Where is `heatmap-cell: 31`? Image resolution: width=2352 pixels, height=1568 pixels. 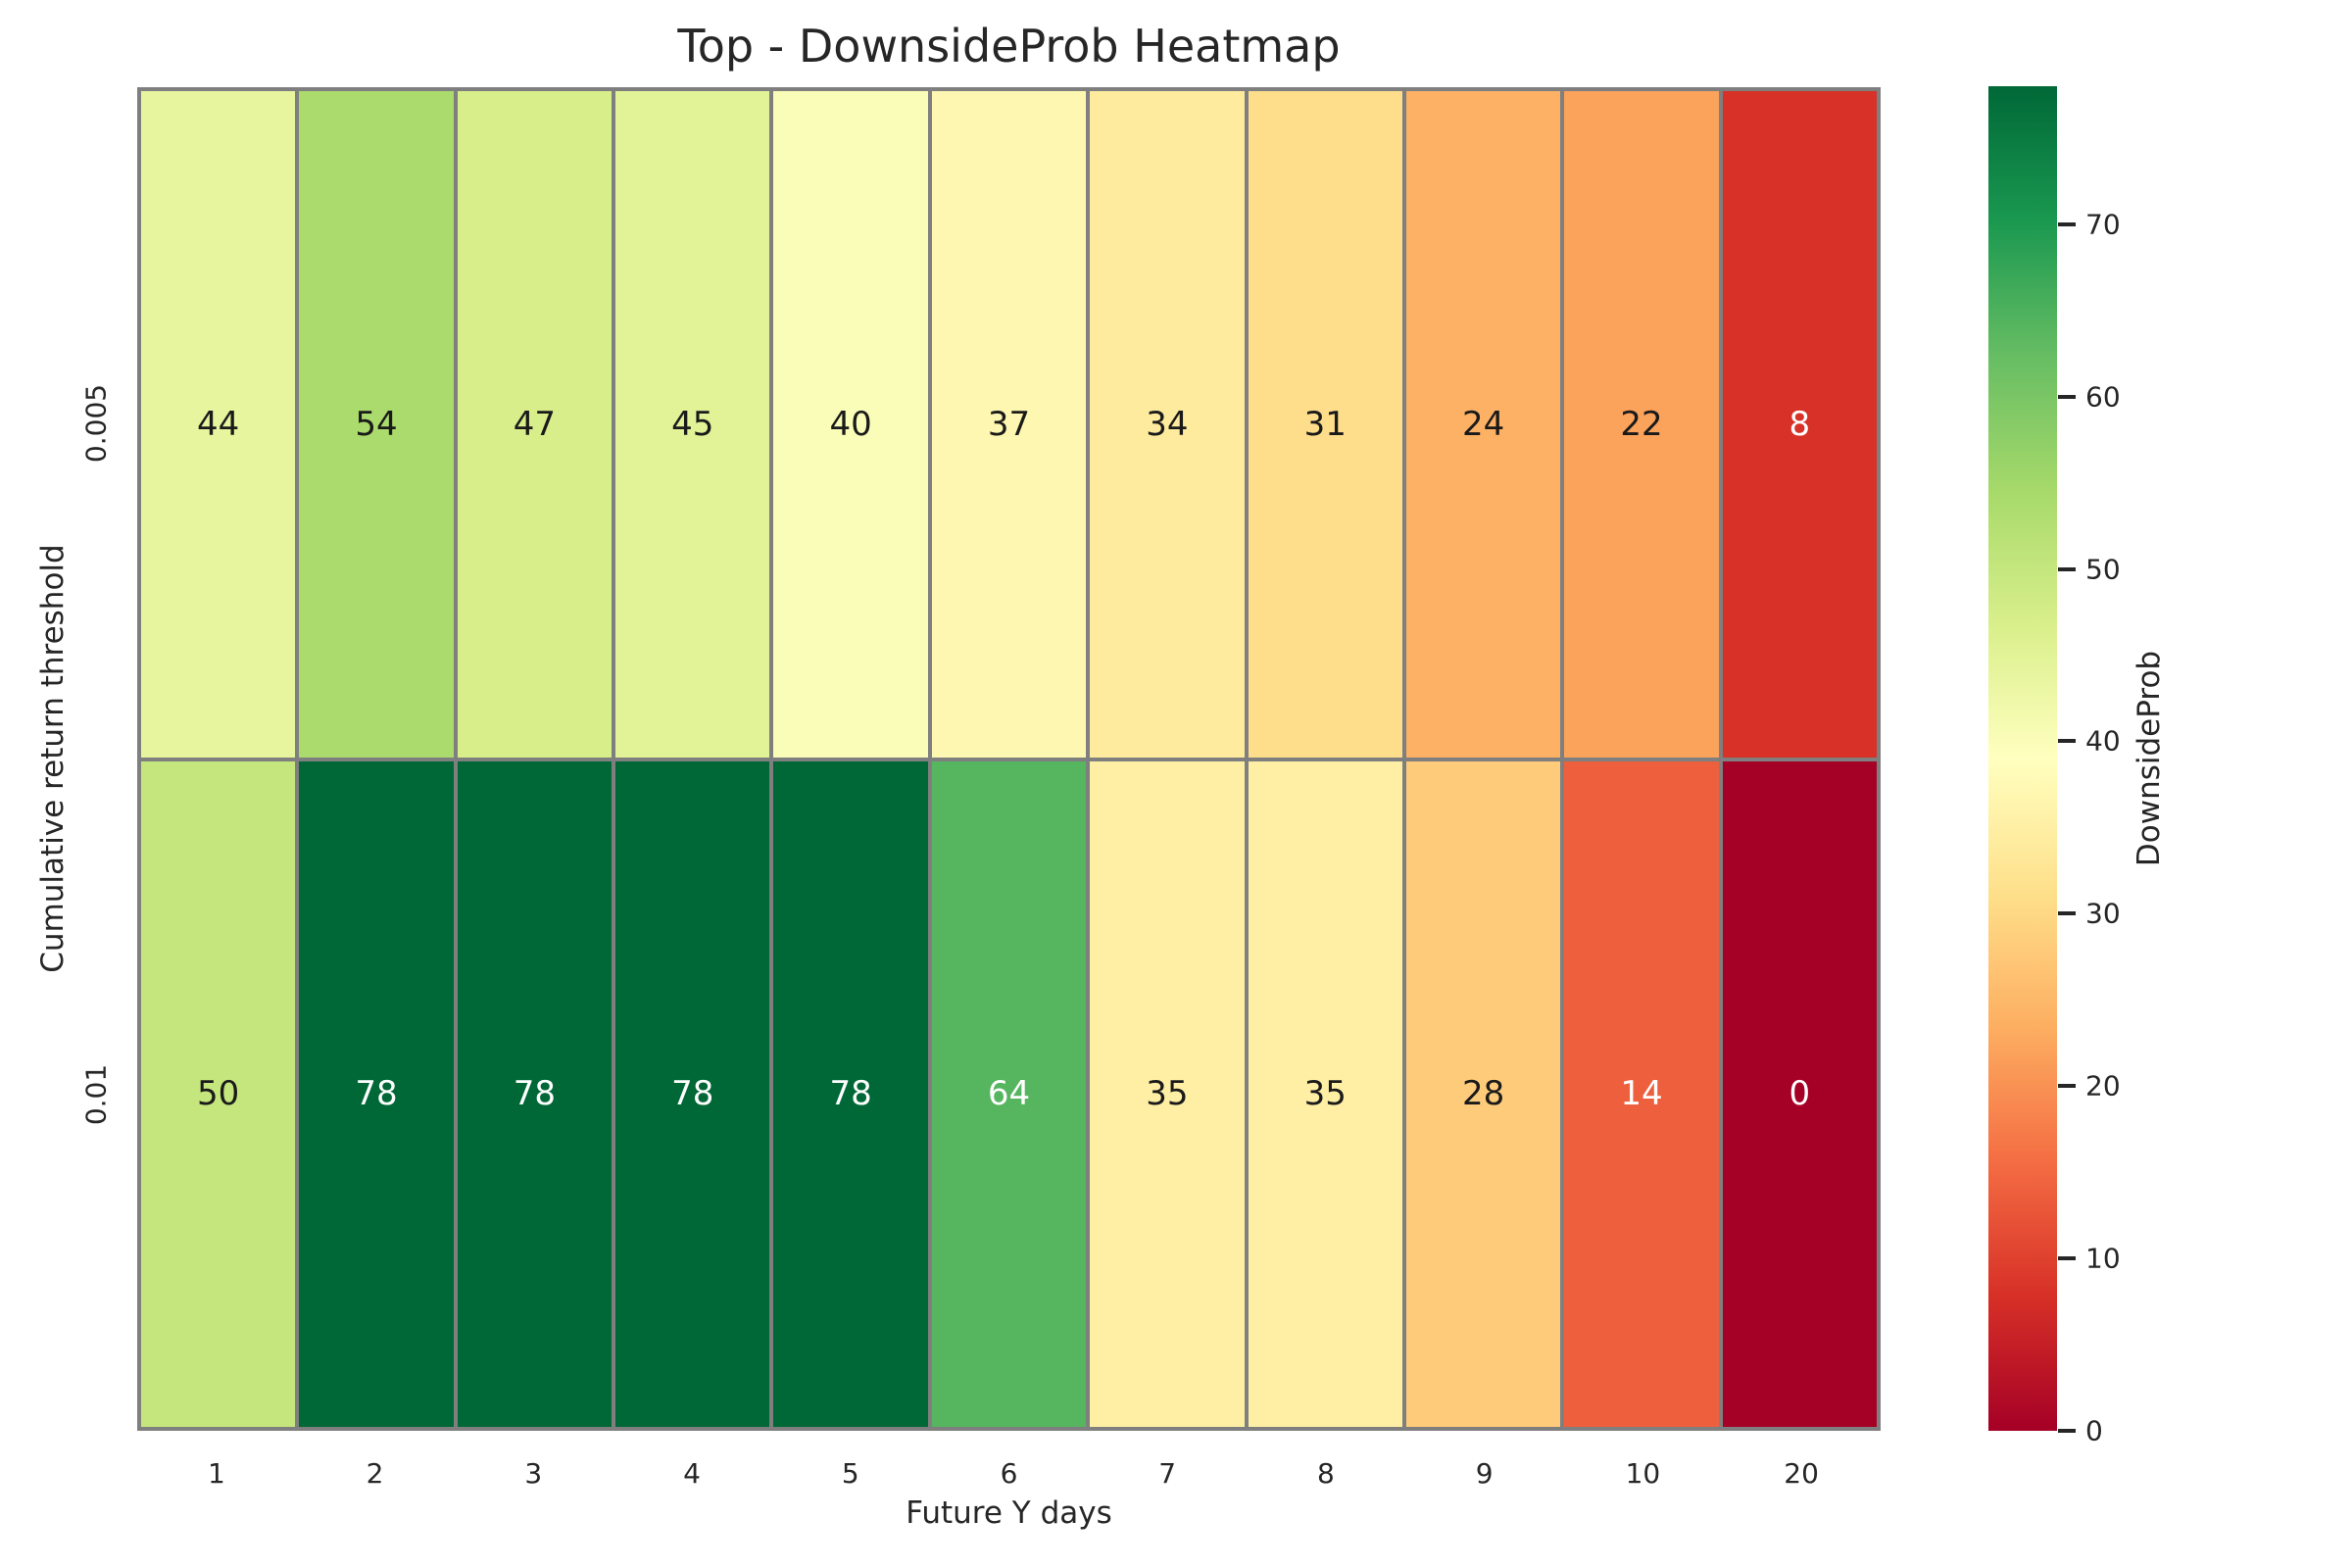 heatmap-cell: 31 is located at coordinates (1325, 424).